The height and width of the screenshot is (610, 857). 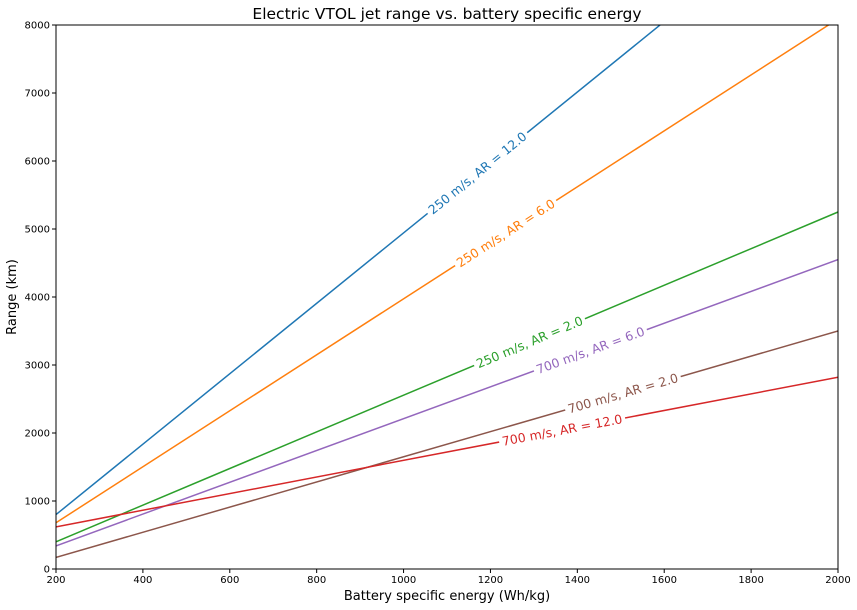 I want to click on y-tick-label: 4000, so click(x=37, y=298).